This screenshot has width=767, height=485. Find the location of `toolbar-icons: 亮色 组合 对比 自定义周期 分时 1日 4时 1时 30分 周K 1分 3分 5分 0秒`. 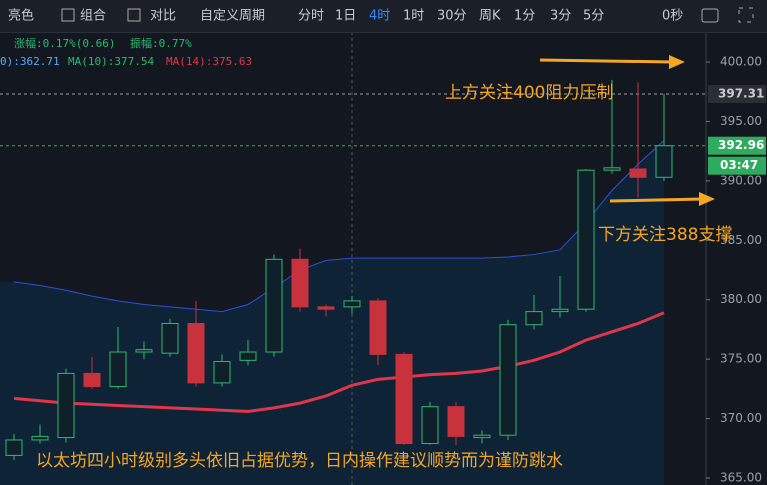

toolbar-icons: 亮色 组合 对比 自定义周期 分时 1日 4时 1时 30分 周K 1分 3分 5分 0秒 is located at coordinates (381, 15).